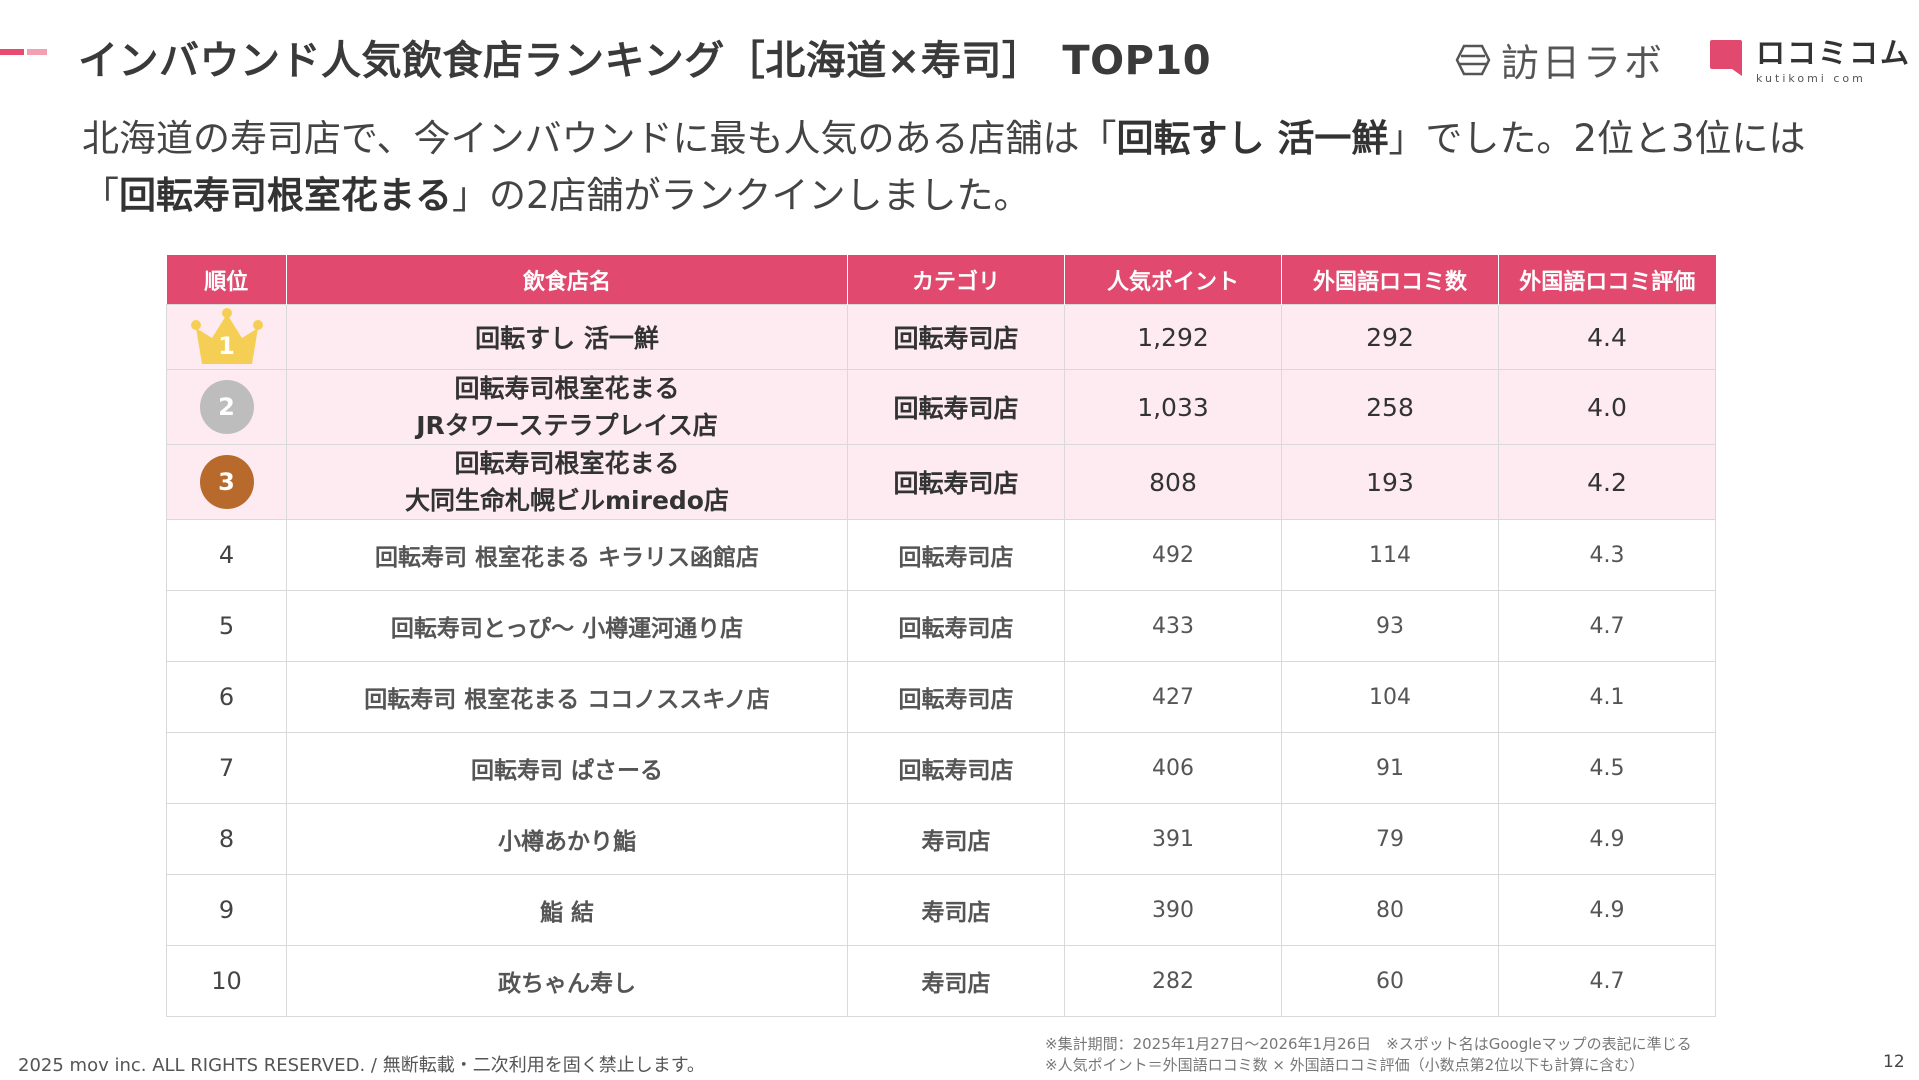 The width and height of the screenshot is (1919, 1080). I want to click on rank-number: 1, so click(226, 346).